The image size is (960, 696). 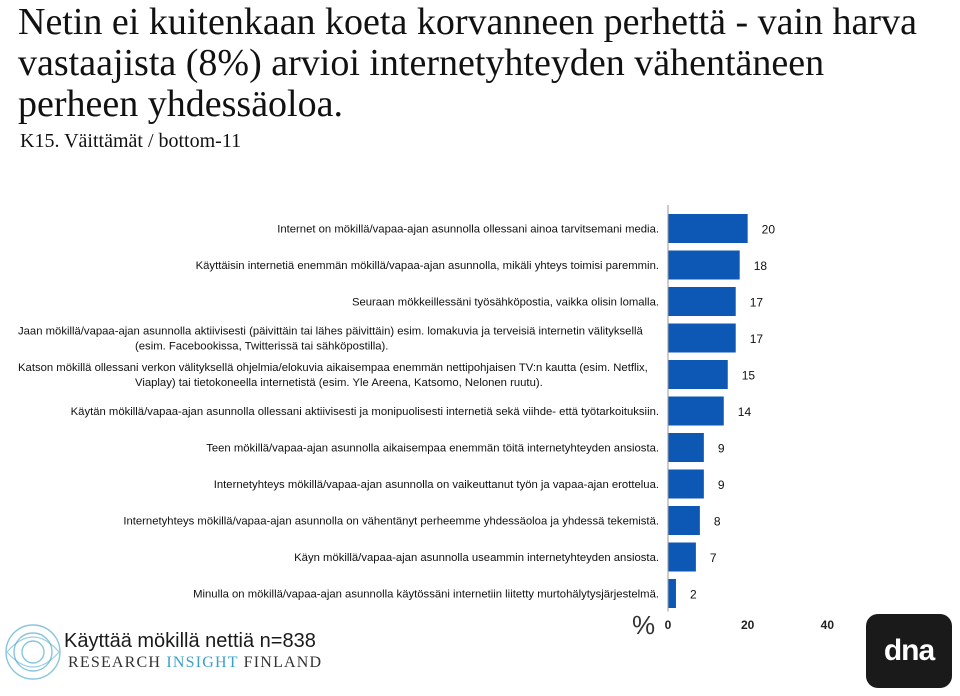 I want to click on bar-value-label: 20, so click(x=769, y=230).